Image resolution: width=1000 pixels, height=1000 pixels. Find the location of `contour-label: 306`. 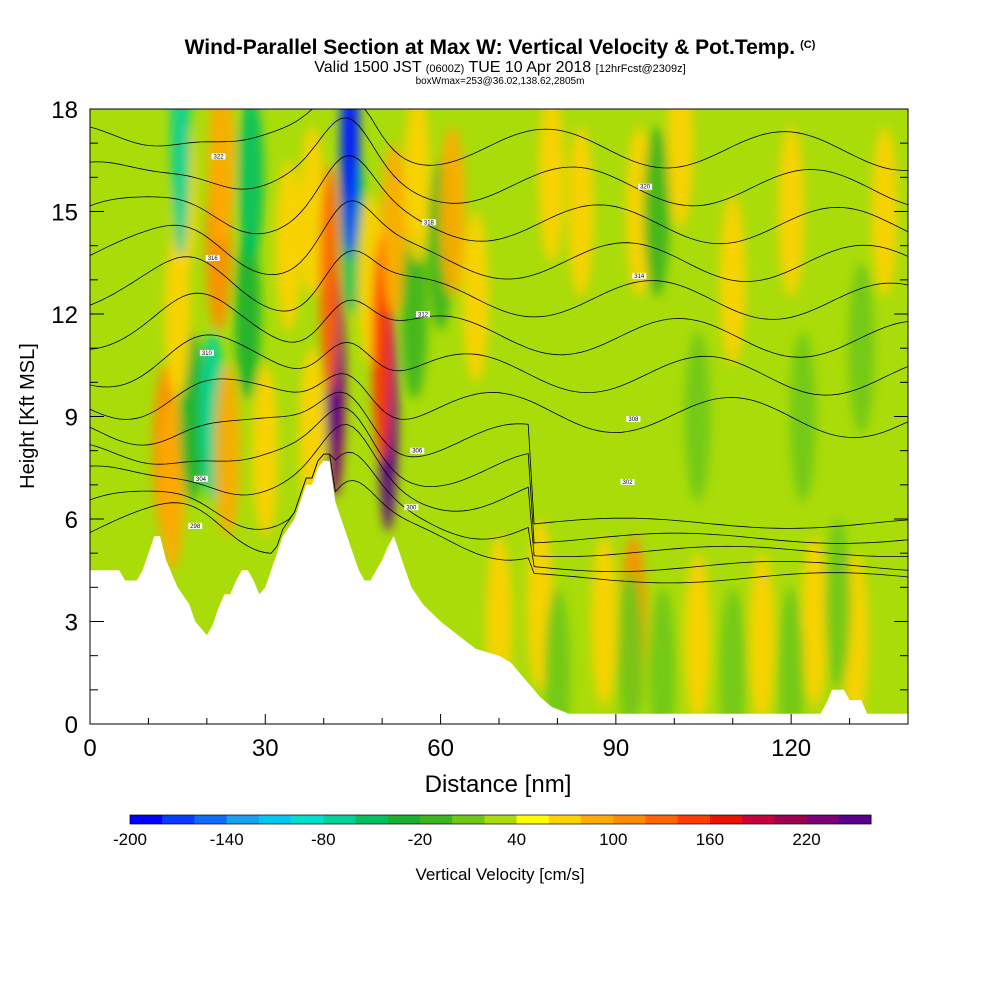

contour-label: 306 is located at coordinates (417, 452).